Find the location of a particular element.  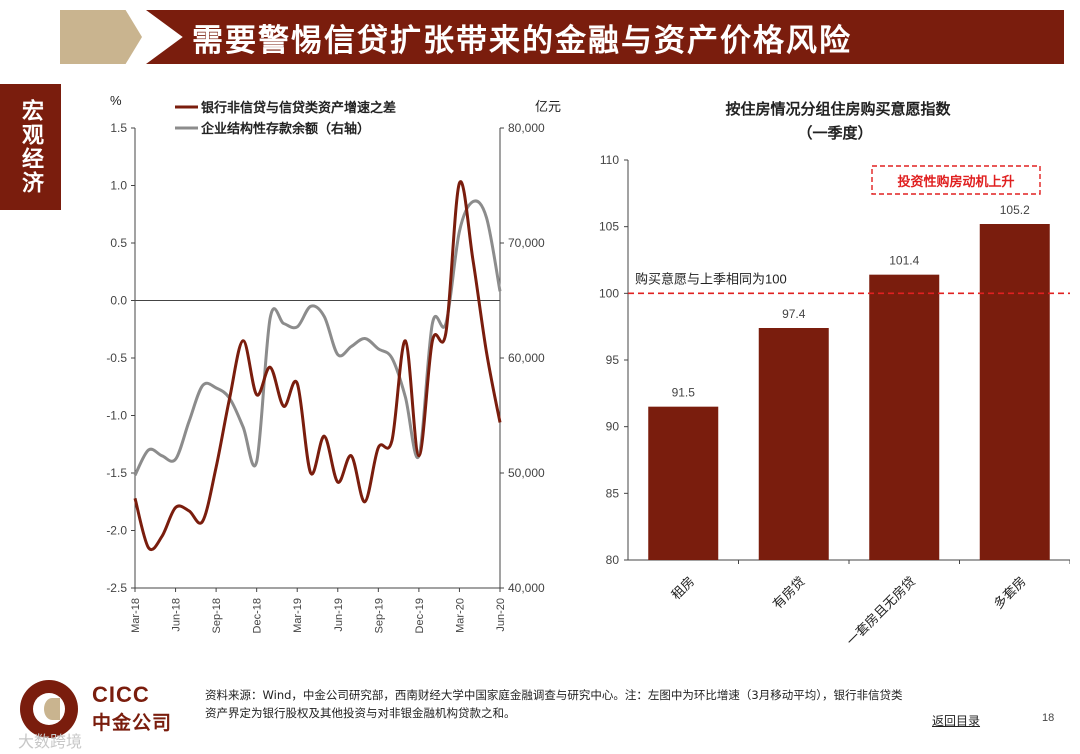

category-label: 多套房 is located at coordinates (1010, 593).